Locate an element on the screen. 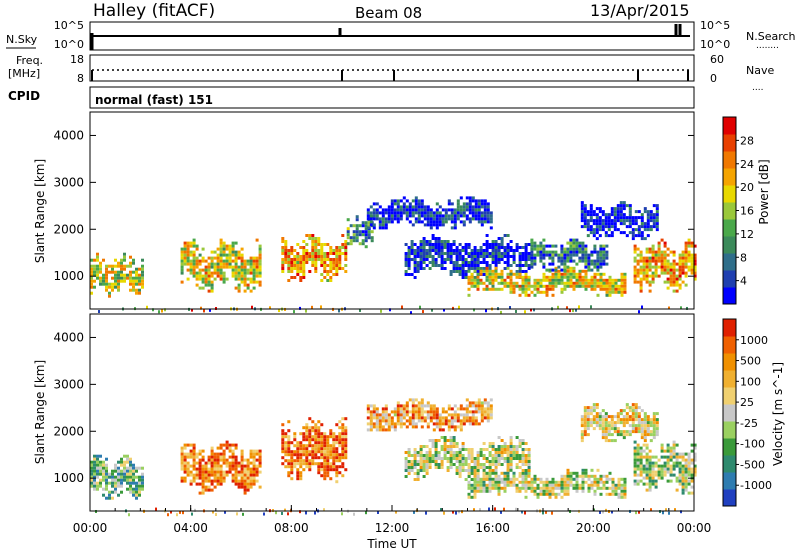 The image size is (800, 554). power-region is located at coordinates (467, 256).